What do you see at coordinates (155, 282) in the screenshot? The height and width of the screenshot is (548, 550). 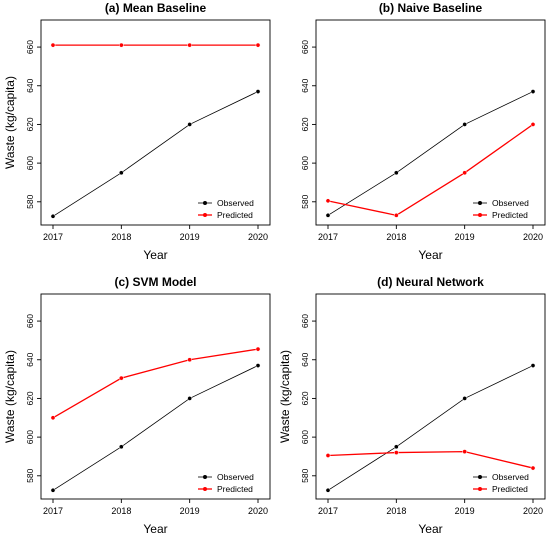 I see `chart-title: (c) SVM Model` at bounding box center [155, 282].